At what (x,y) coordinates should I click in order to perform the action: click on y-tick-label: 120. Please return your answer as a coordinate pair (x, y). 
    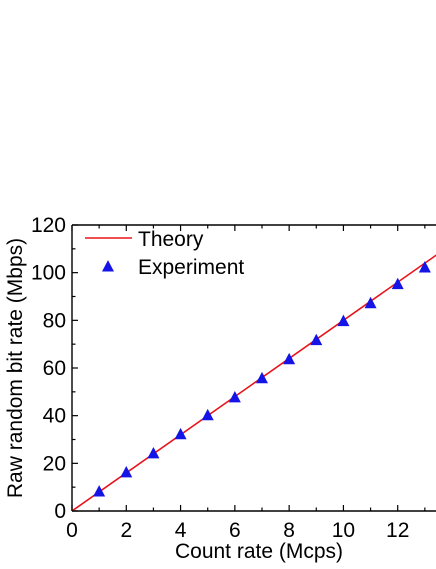
    Looking at the image, I should click on (48, 225).